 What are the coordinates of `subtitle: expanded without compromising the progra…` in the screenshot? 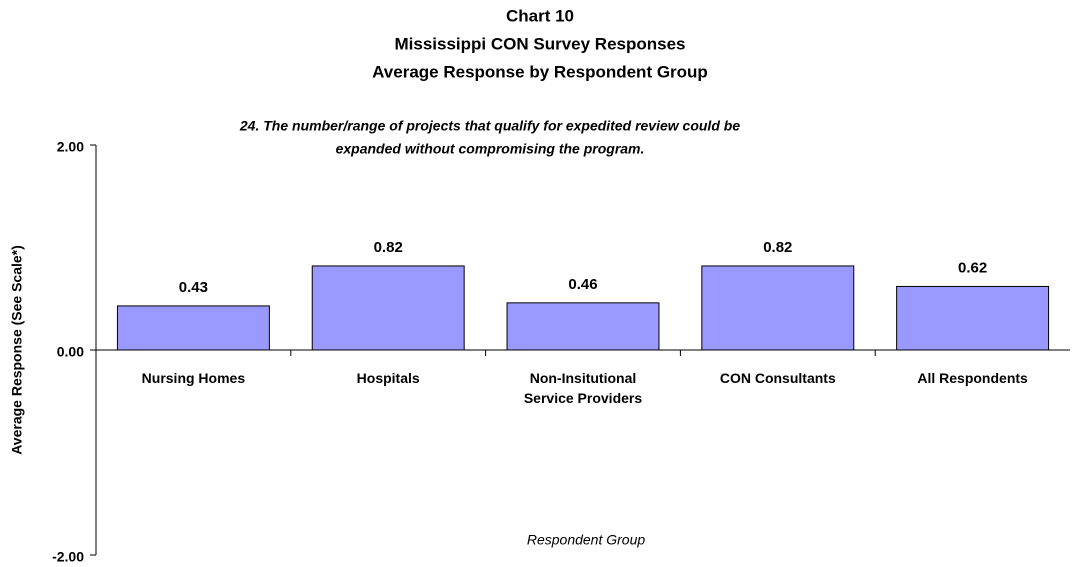 It's located at (490, 149).